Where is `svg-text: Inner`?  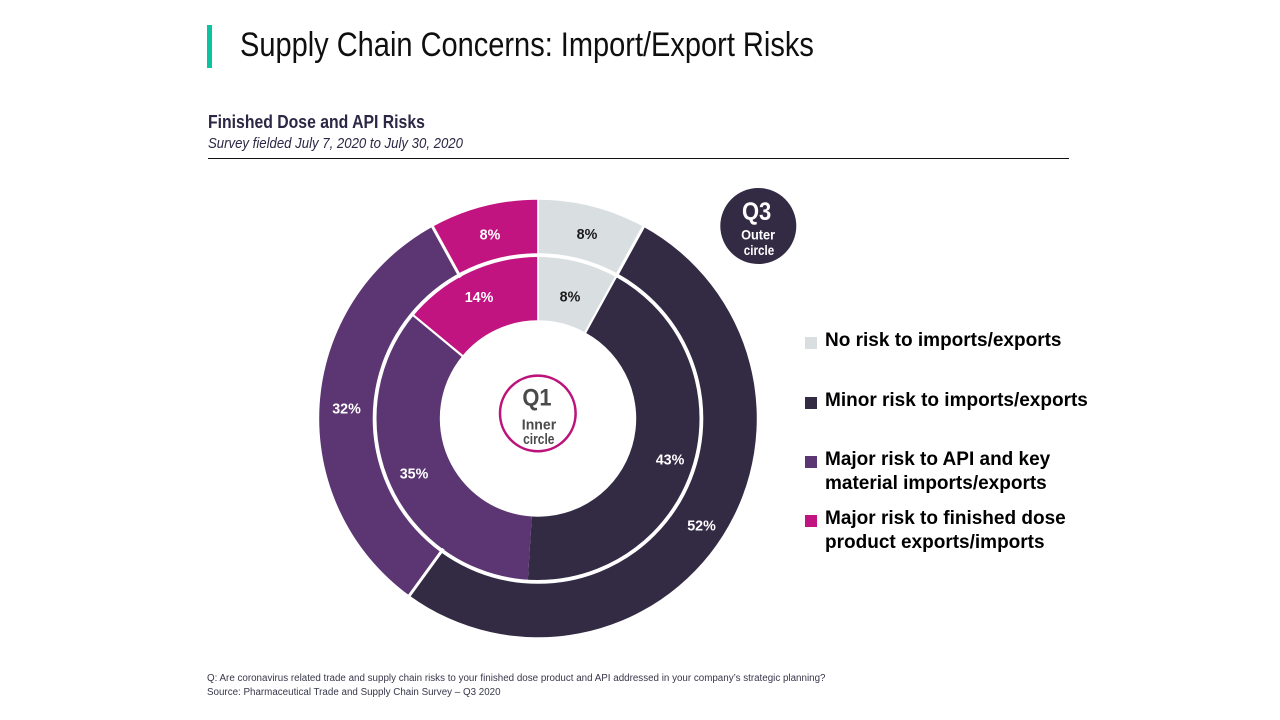
svg-text: Inner is located at coordinates (539, 424).